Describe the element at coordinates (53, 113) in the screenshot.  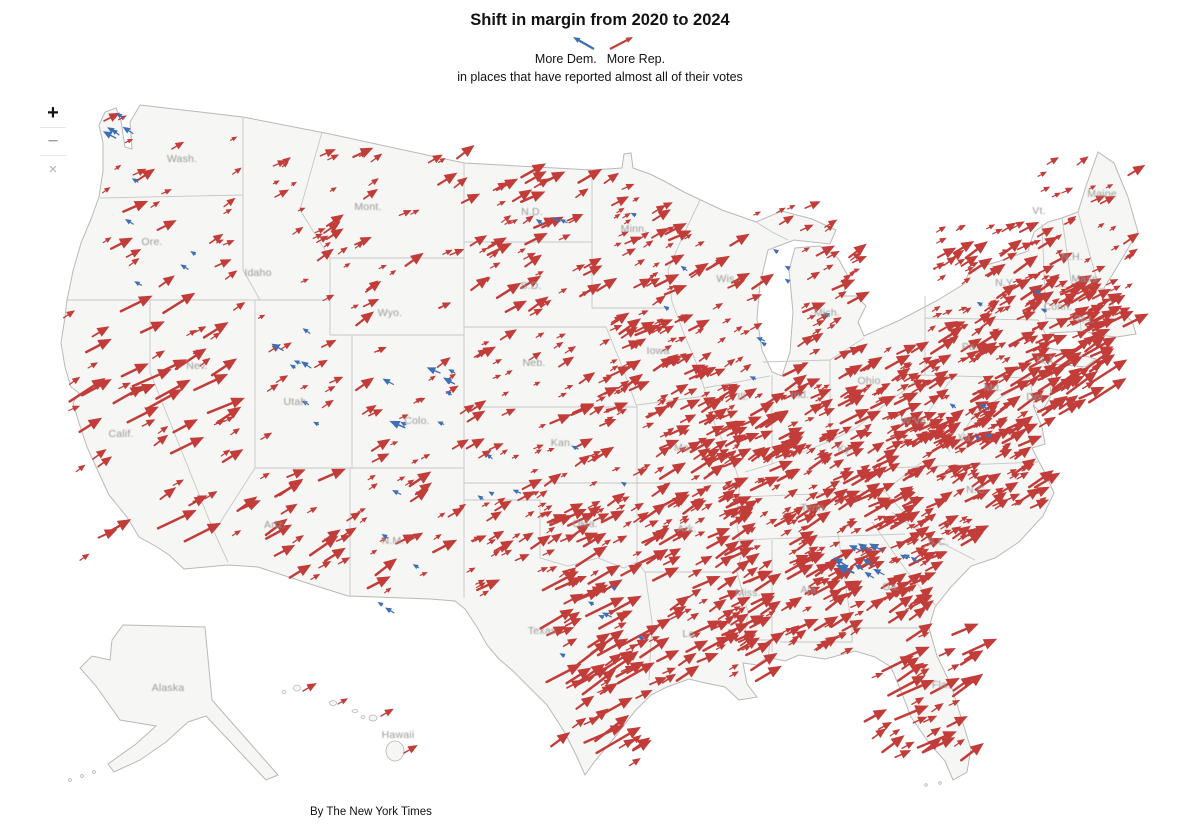
I see `zoom-in-button: +` at that location.